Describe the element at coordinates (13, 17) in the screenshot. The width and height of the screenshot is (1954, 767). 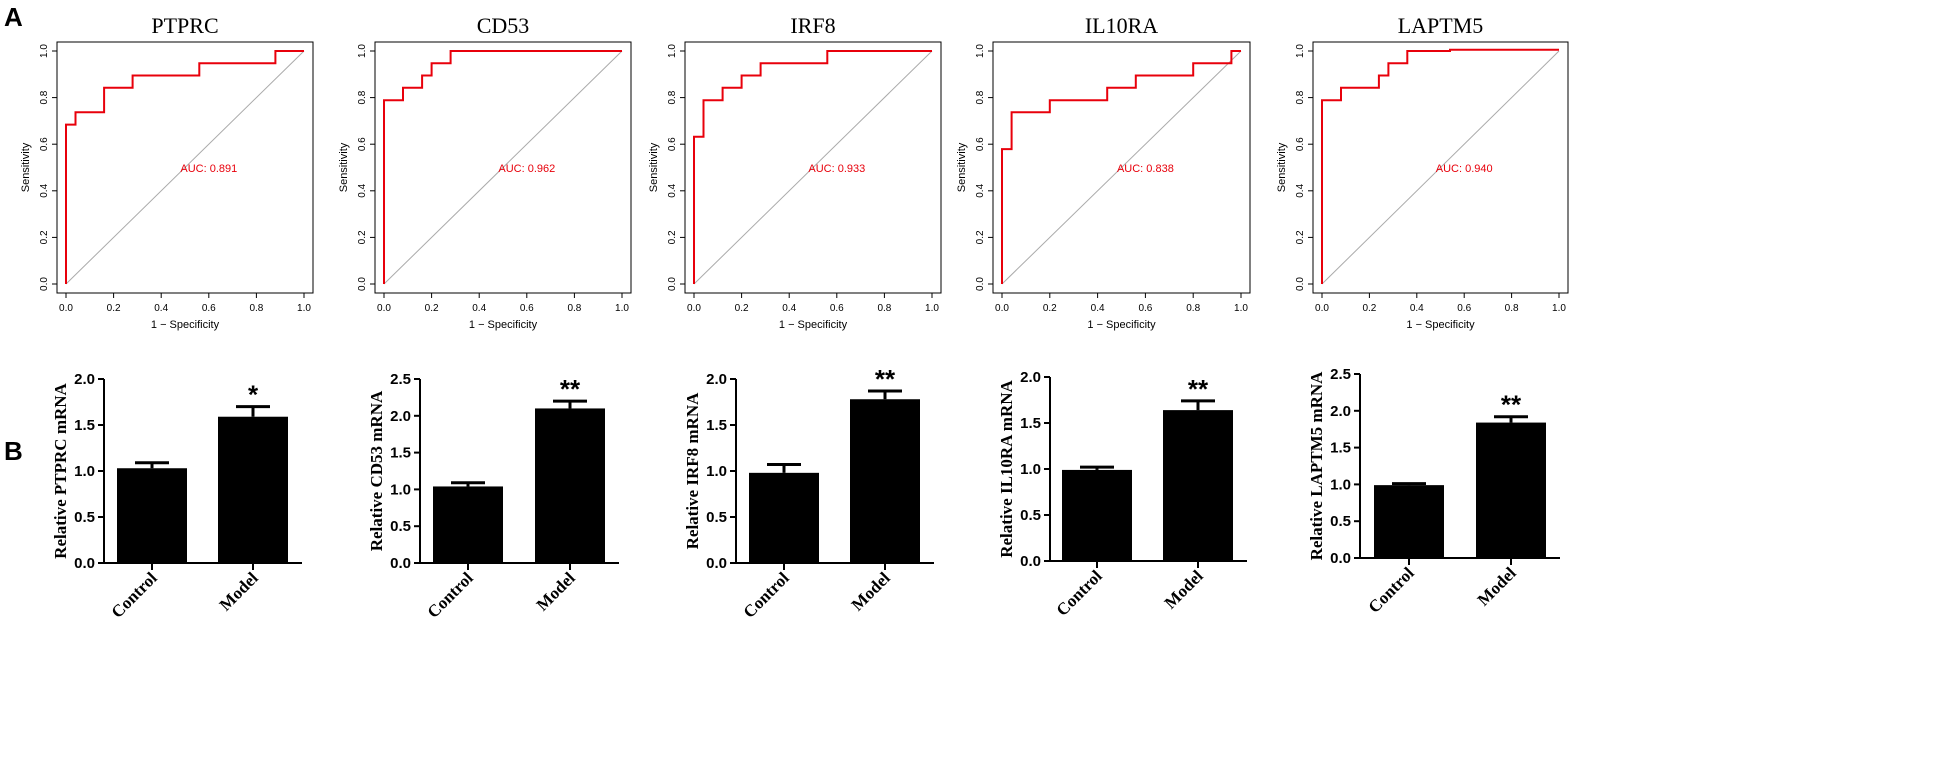
I see `panel-label-a: A` at that location.